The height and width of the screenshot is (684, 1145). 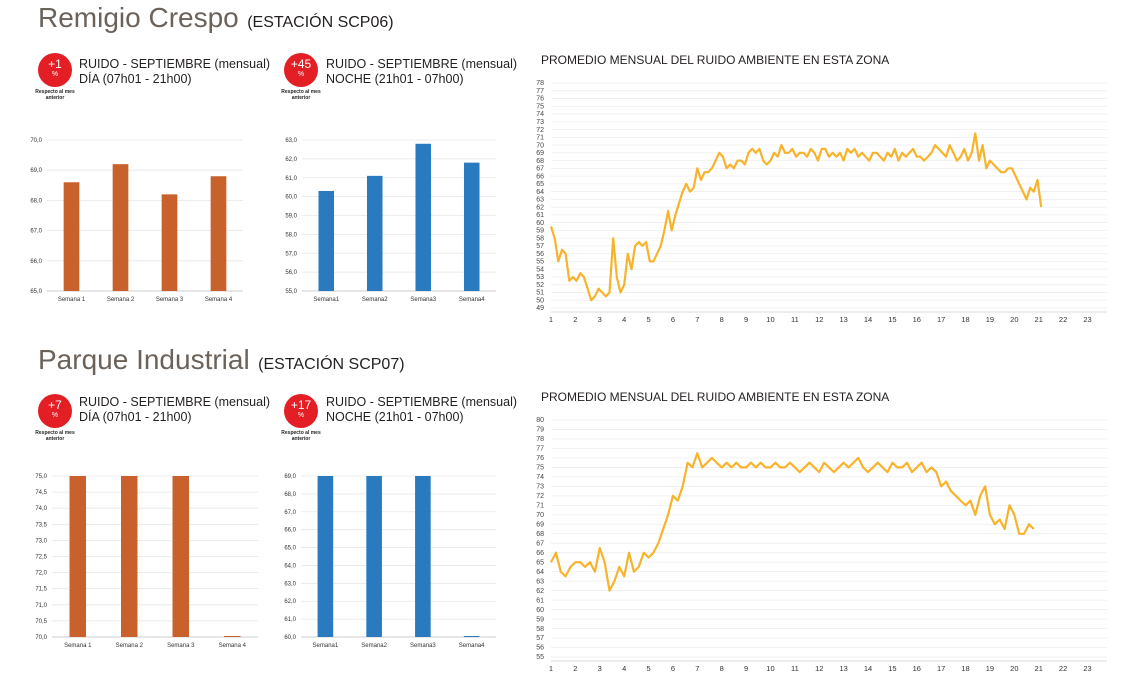 What do you see at coordinates (395, 417) in the screenshot?
I see `heading-line-2: NOCHE (21h01 - 07h00)` at bounding box center [395, 417].